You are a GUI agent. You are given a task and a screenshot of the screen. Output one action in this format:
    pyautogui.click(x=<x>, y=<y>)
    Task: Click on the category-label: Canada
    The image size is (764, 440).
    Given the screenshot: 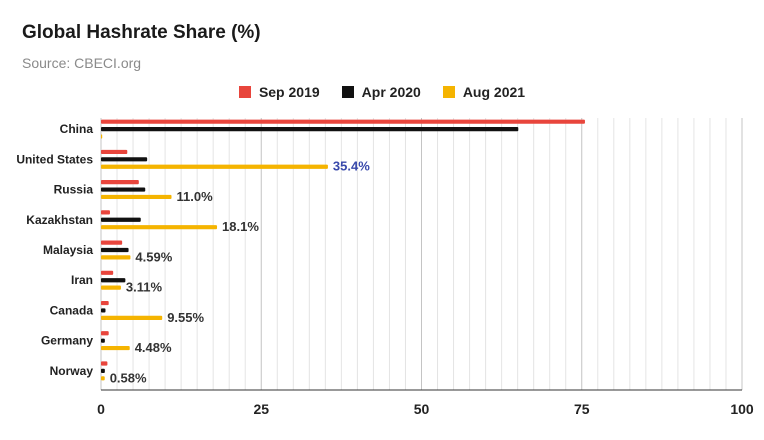 What is the action you would take?
    pyautogui.click(x=72, y=310)
    